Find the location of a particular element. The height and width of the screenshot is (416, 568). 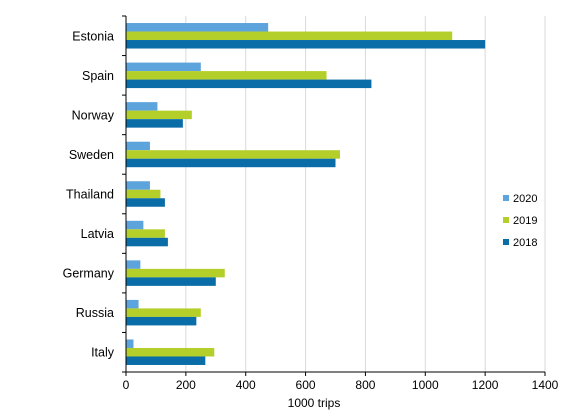

bar-latvia-2019 is located at coordinates (145, 233).